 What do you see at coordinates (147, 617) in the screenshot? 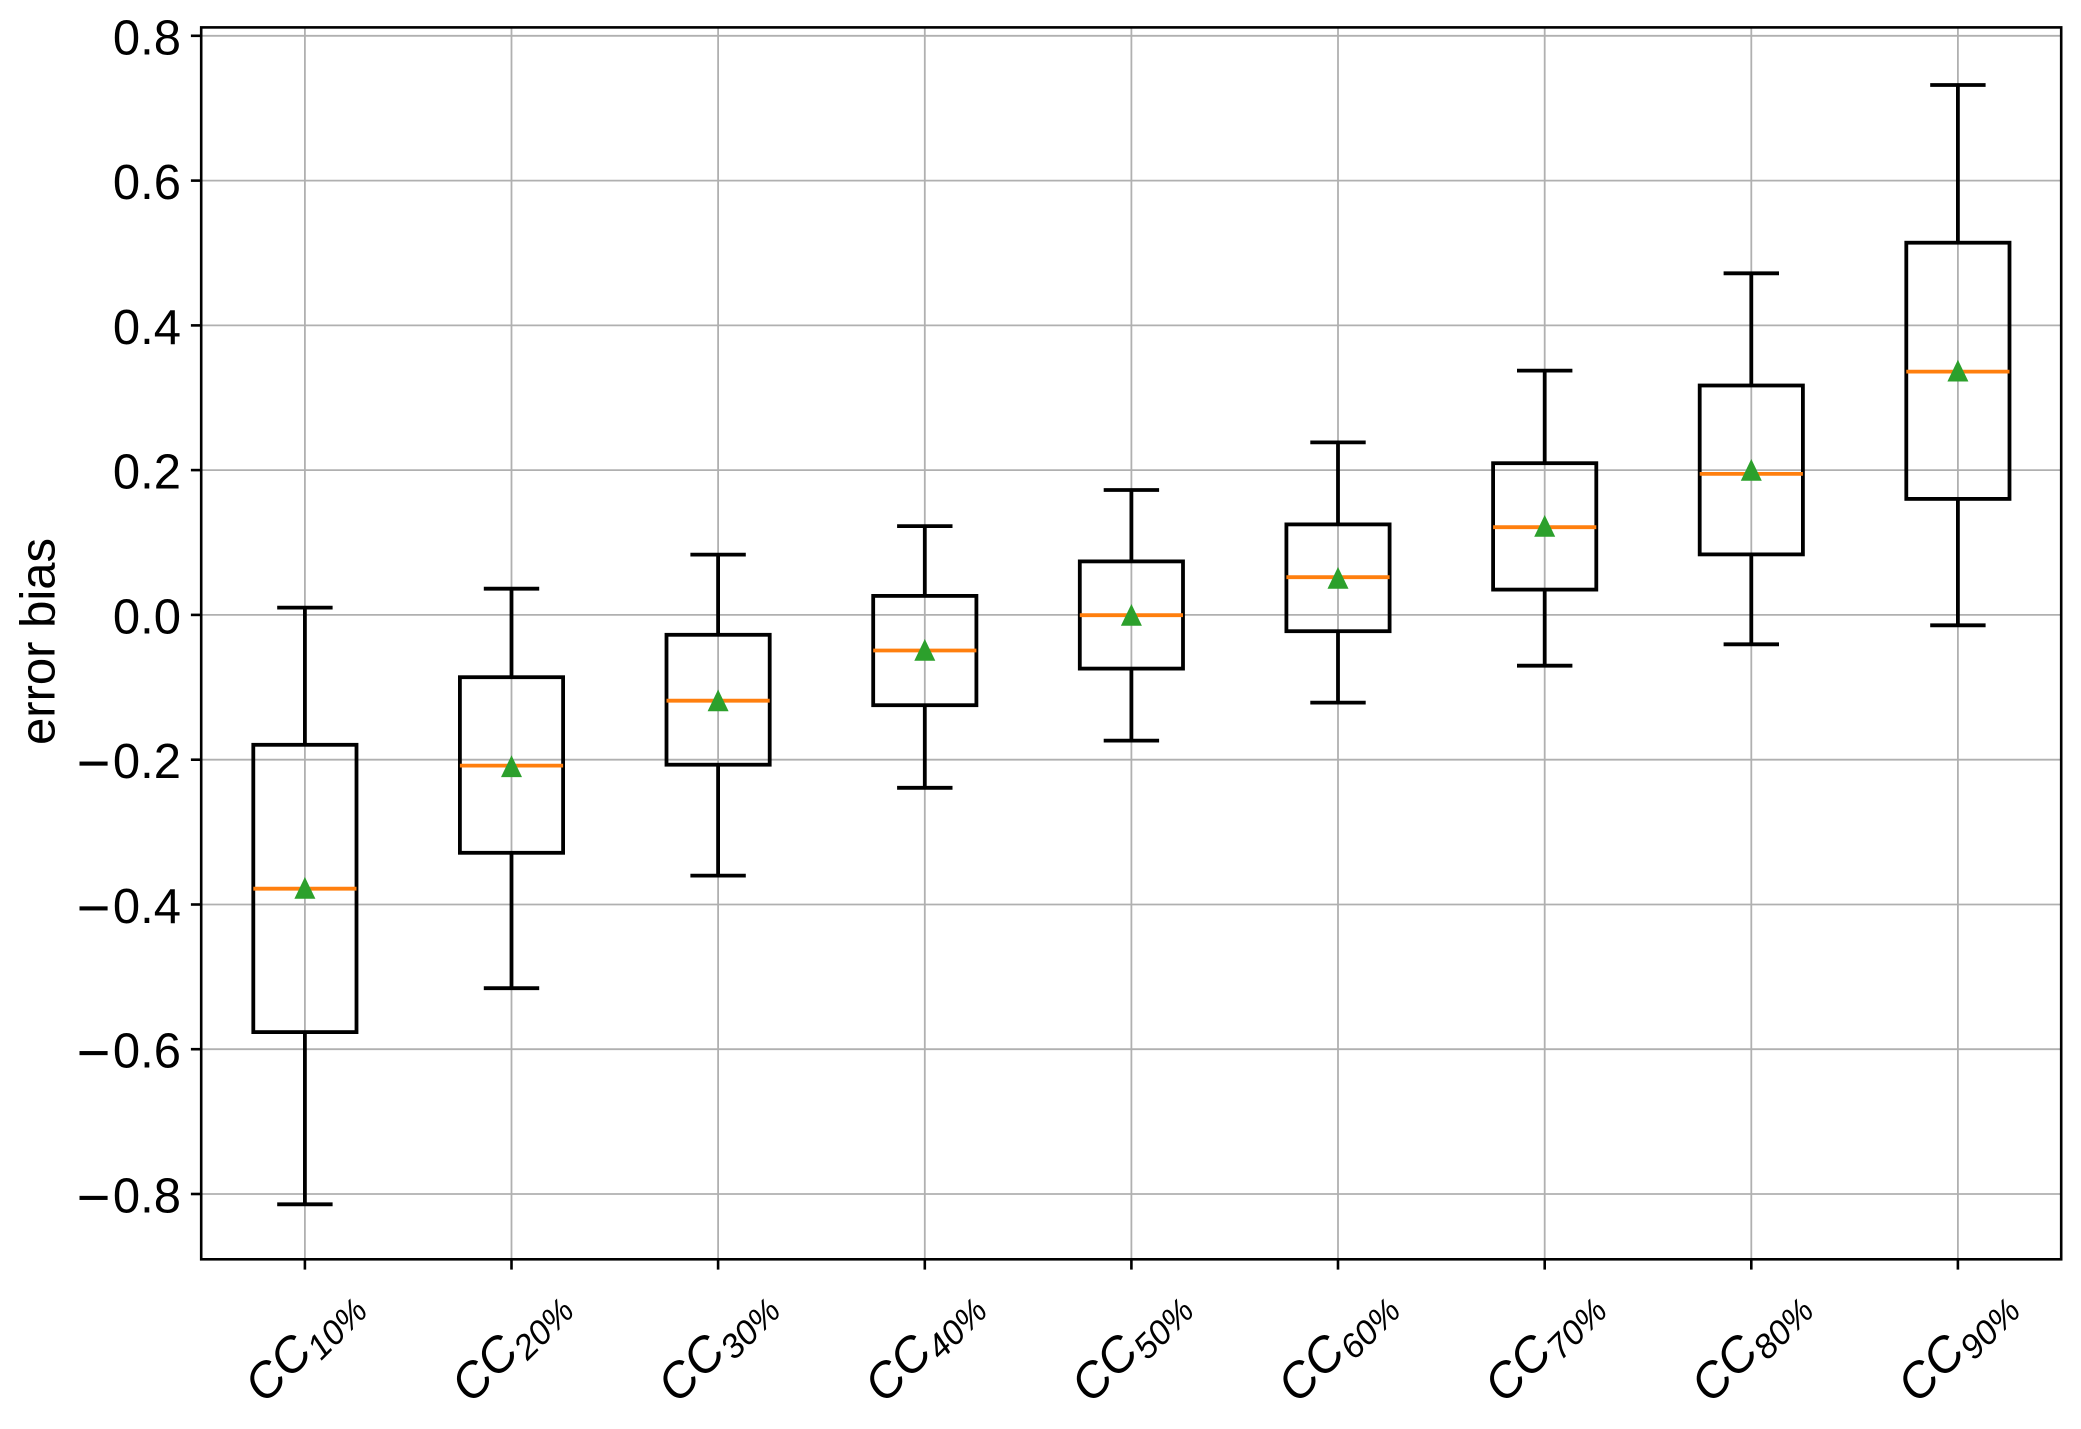
I see `svg-text: 0.0` at bounding box center [147, 617].